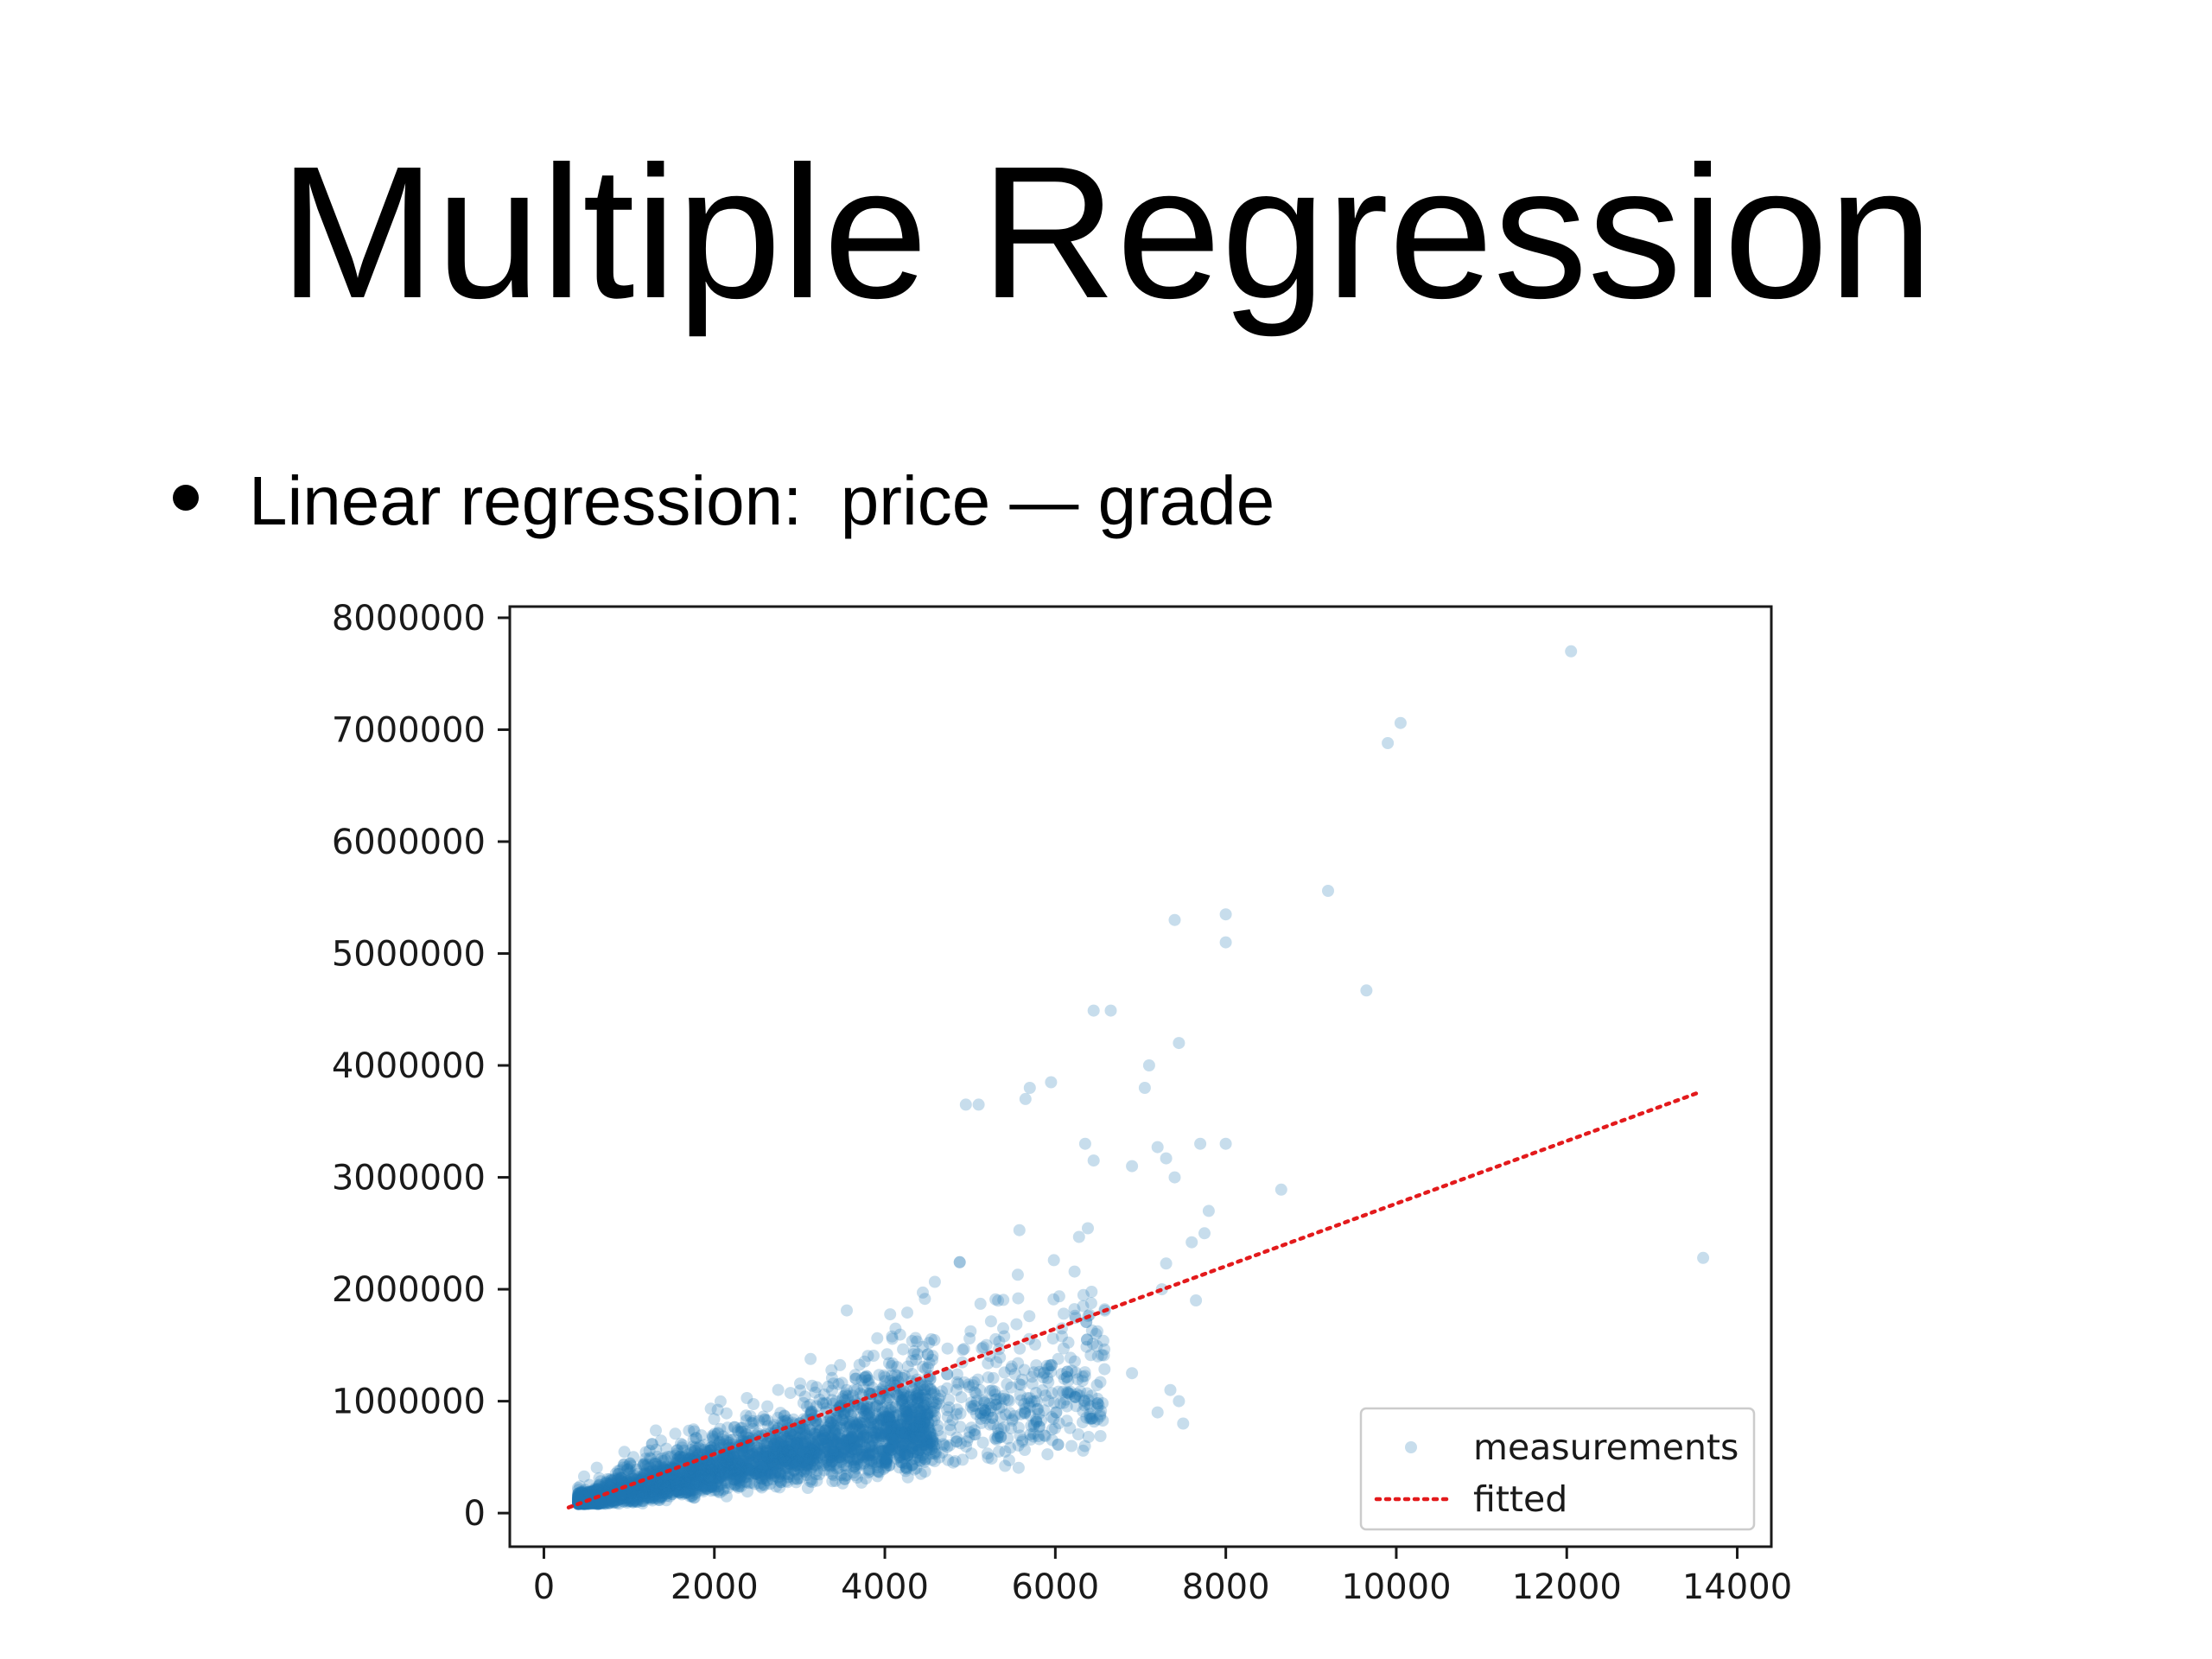 The image size is (2212, 1659). I want to click on y-tick-label: 7000000, so click(409, 730).